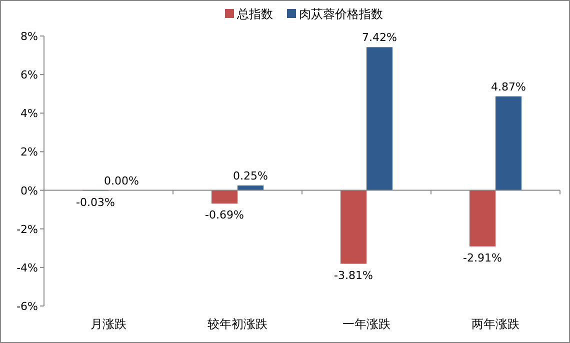  Describe the element at coordinates (29, 75) in the screenshot. I see `y-tick-label: 6%` at that location.